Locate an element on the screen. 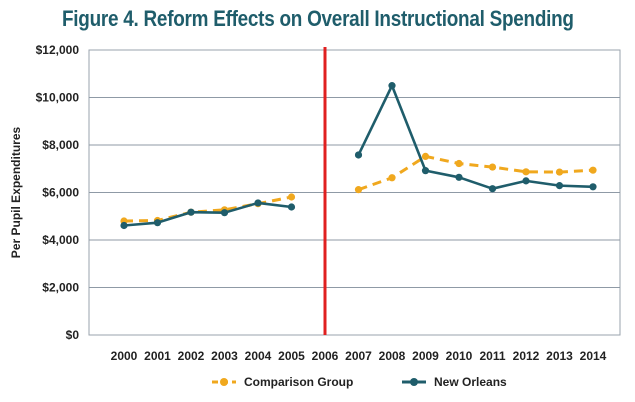 The width and height of the screenshot is (635, 402). y-axis-label: Per Pupil Expenditures is located at coordinates (16, 192).